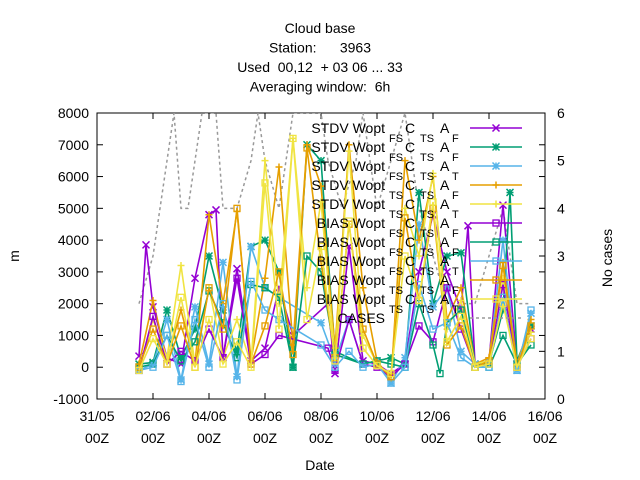  I want to click on legend-label: BIAS Wopt, so click(351, 223).